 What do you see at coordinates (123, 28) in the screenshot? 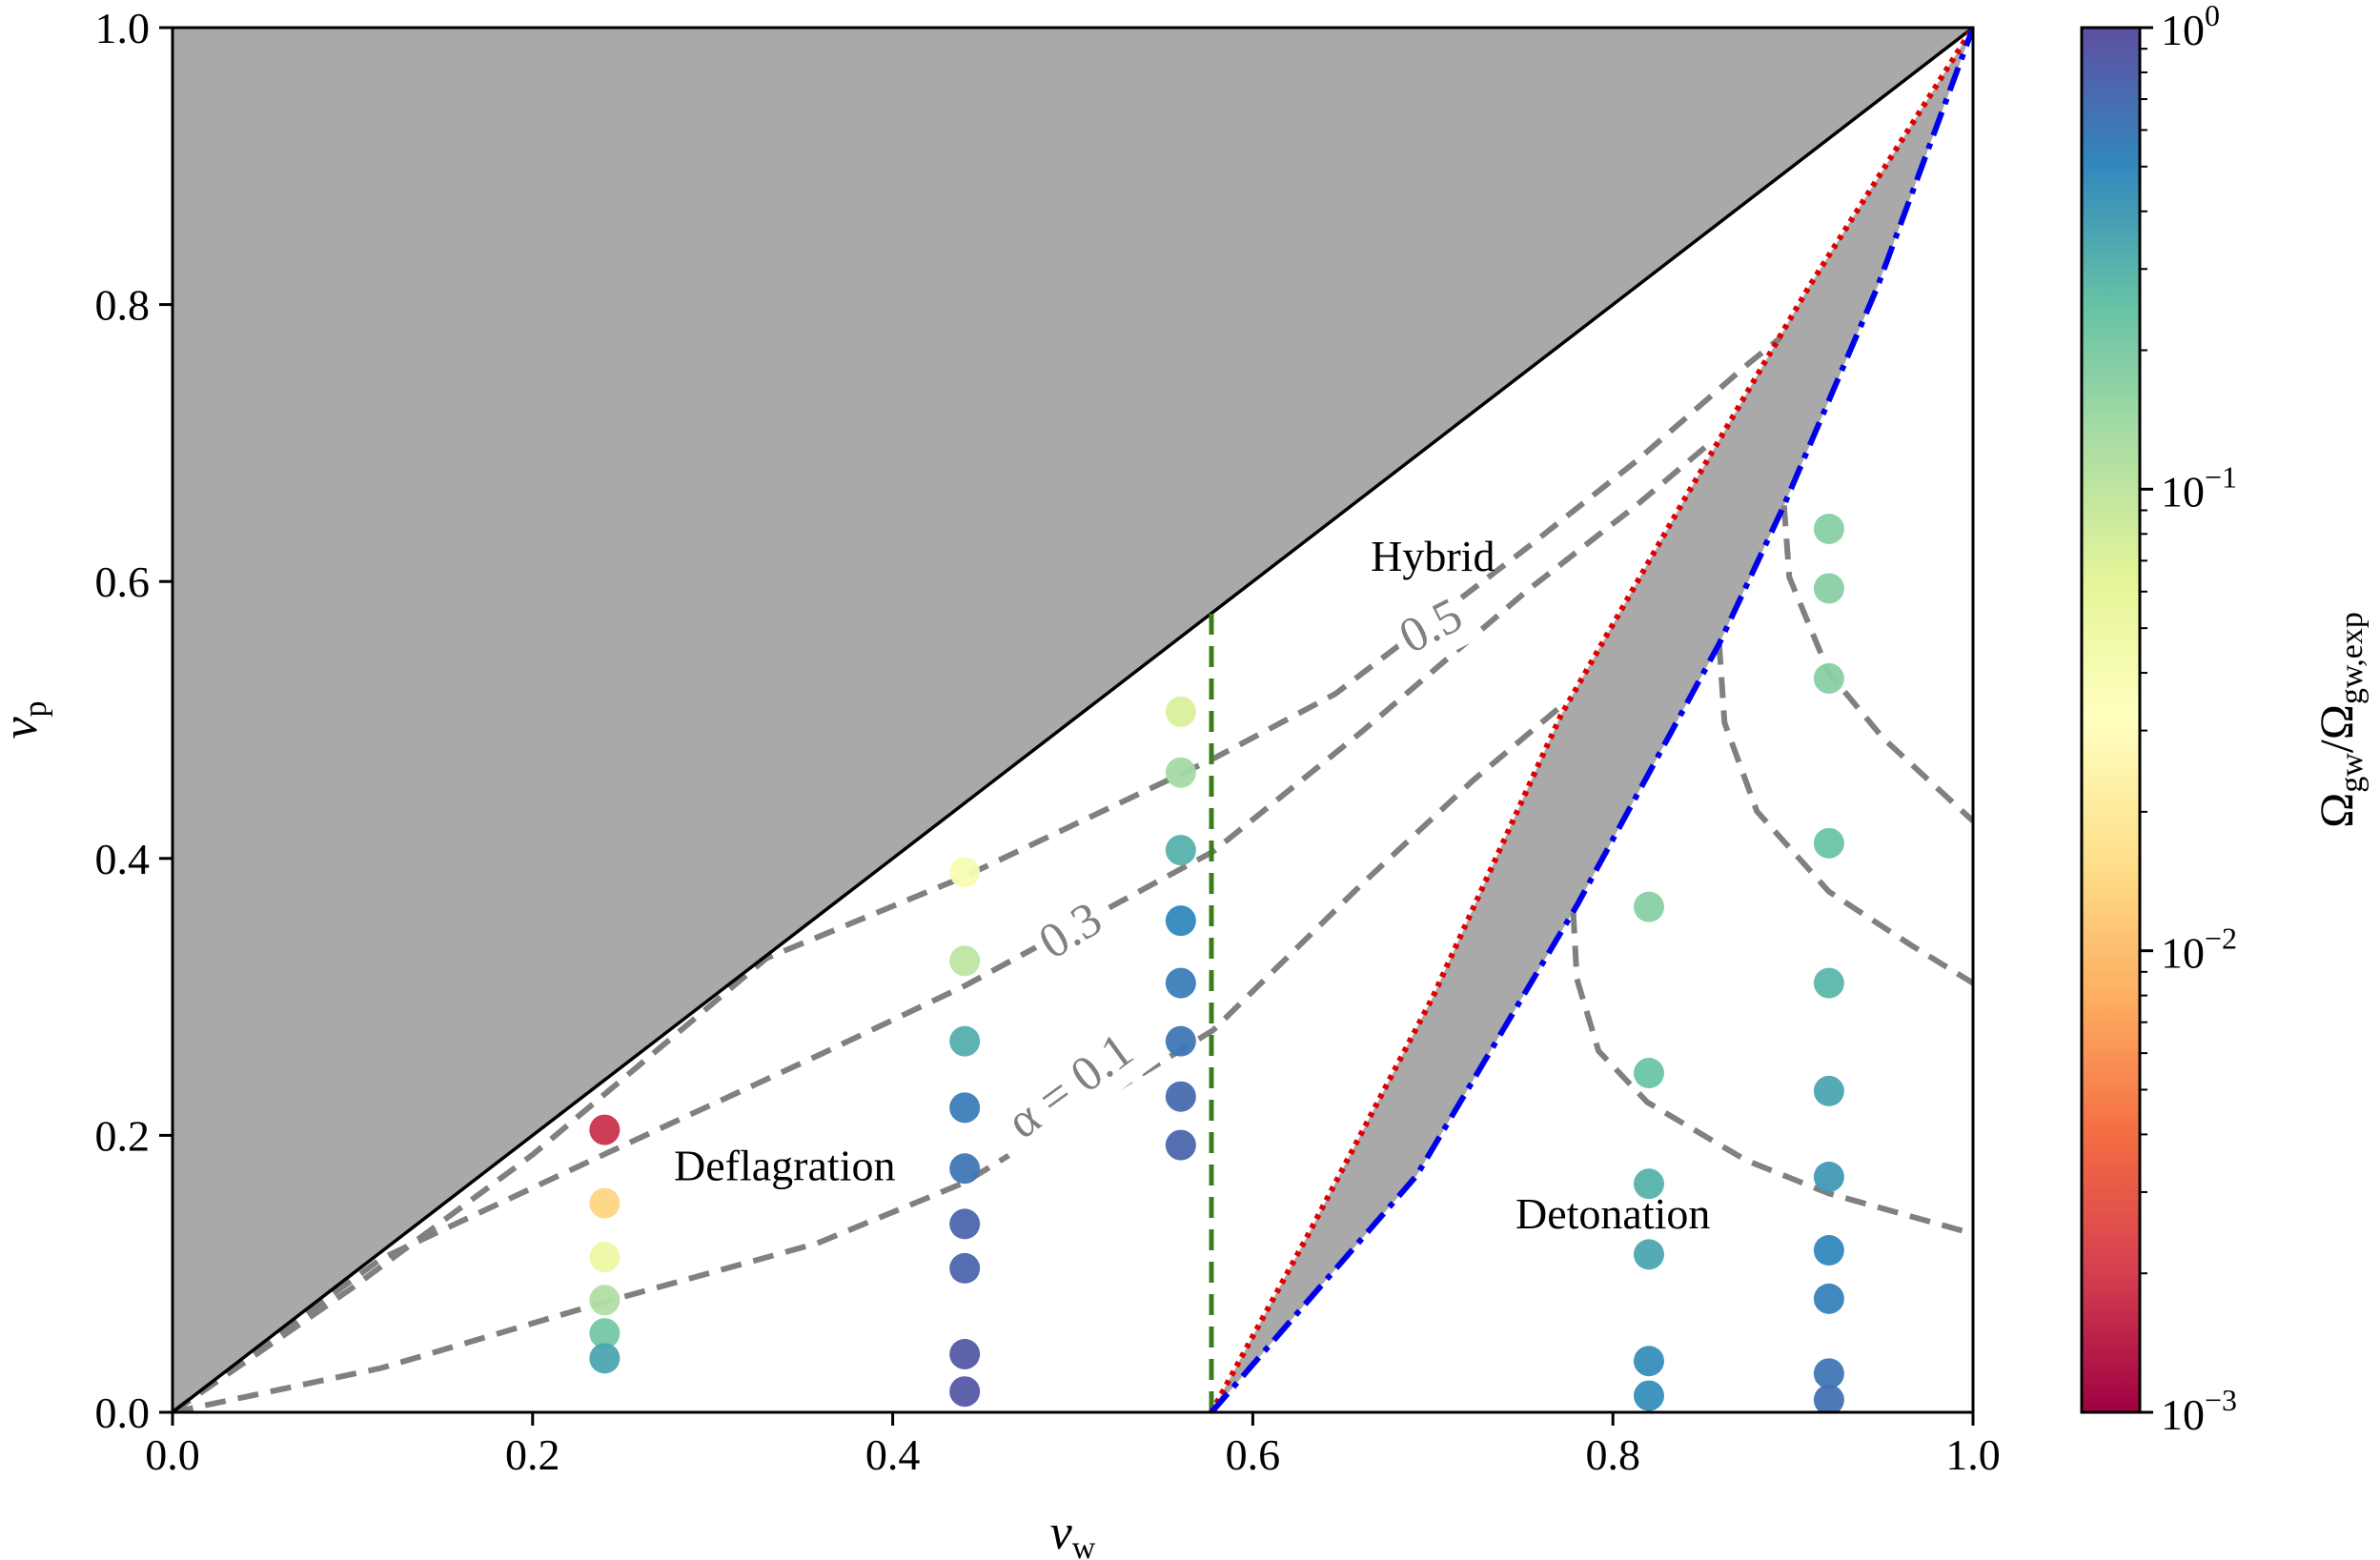
I see `y-tick-label: 1.0` at bounding box center [123, 28].